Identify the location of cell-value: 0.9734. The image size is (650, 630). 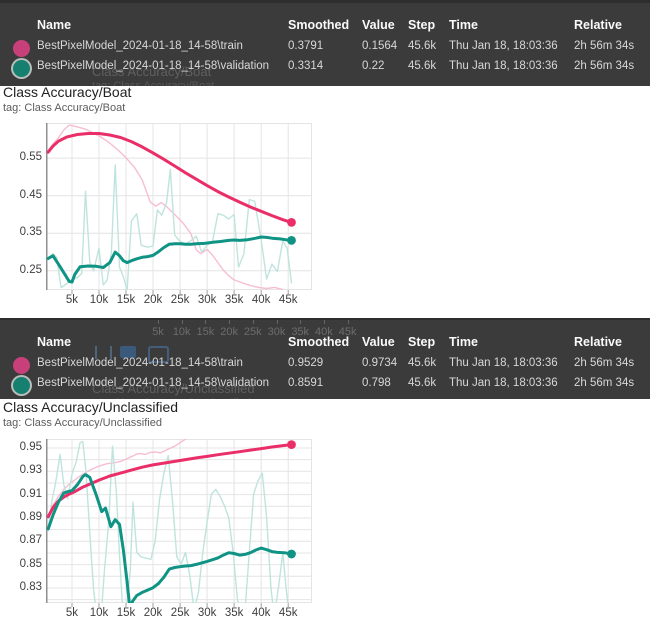
(380, 363).